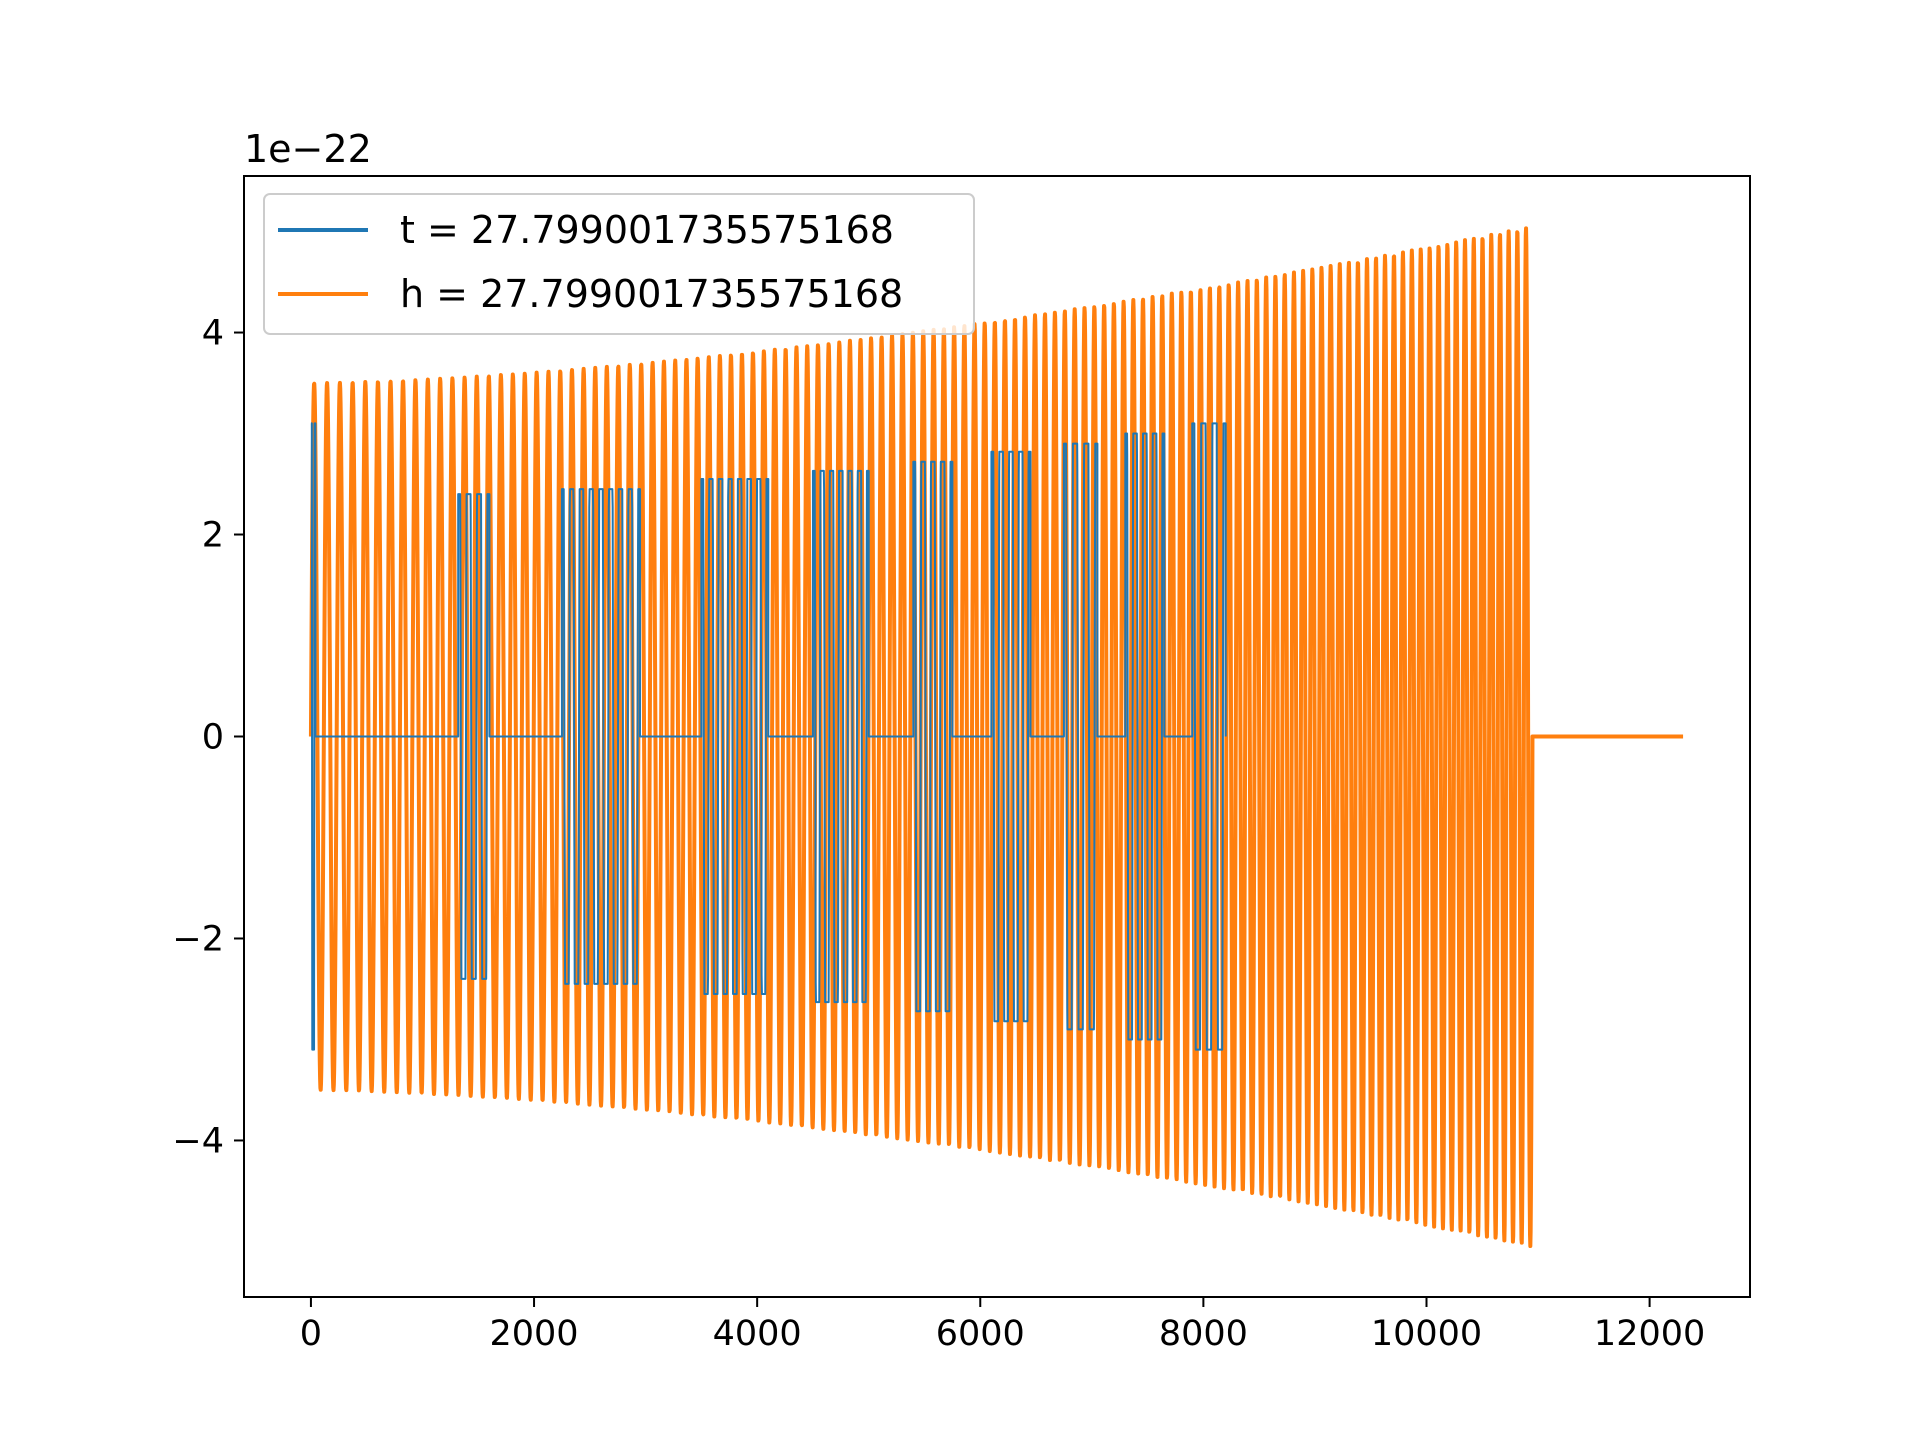 The height and width of the screenshot is (1440, 1920). What do you see at coordinates (1203, 1334) in the screenshot?
I see `x-tick-label: 8000` at bounding box center [1203, 1334].